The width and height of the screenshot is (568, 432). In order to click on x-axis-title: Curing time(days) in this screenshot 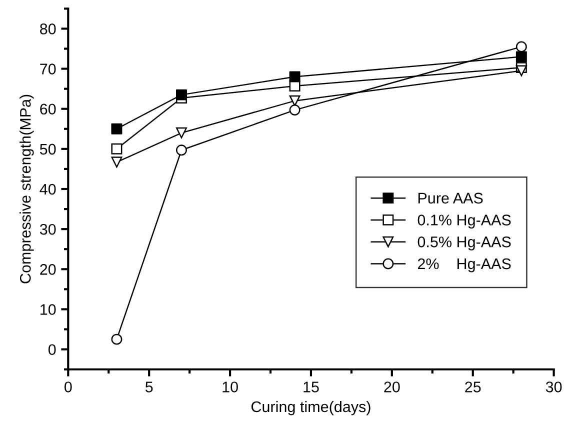, I will do `click(310, 408)`.